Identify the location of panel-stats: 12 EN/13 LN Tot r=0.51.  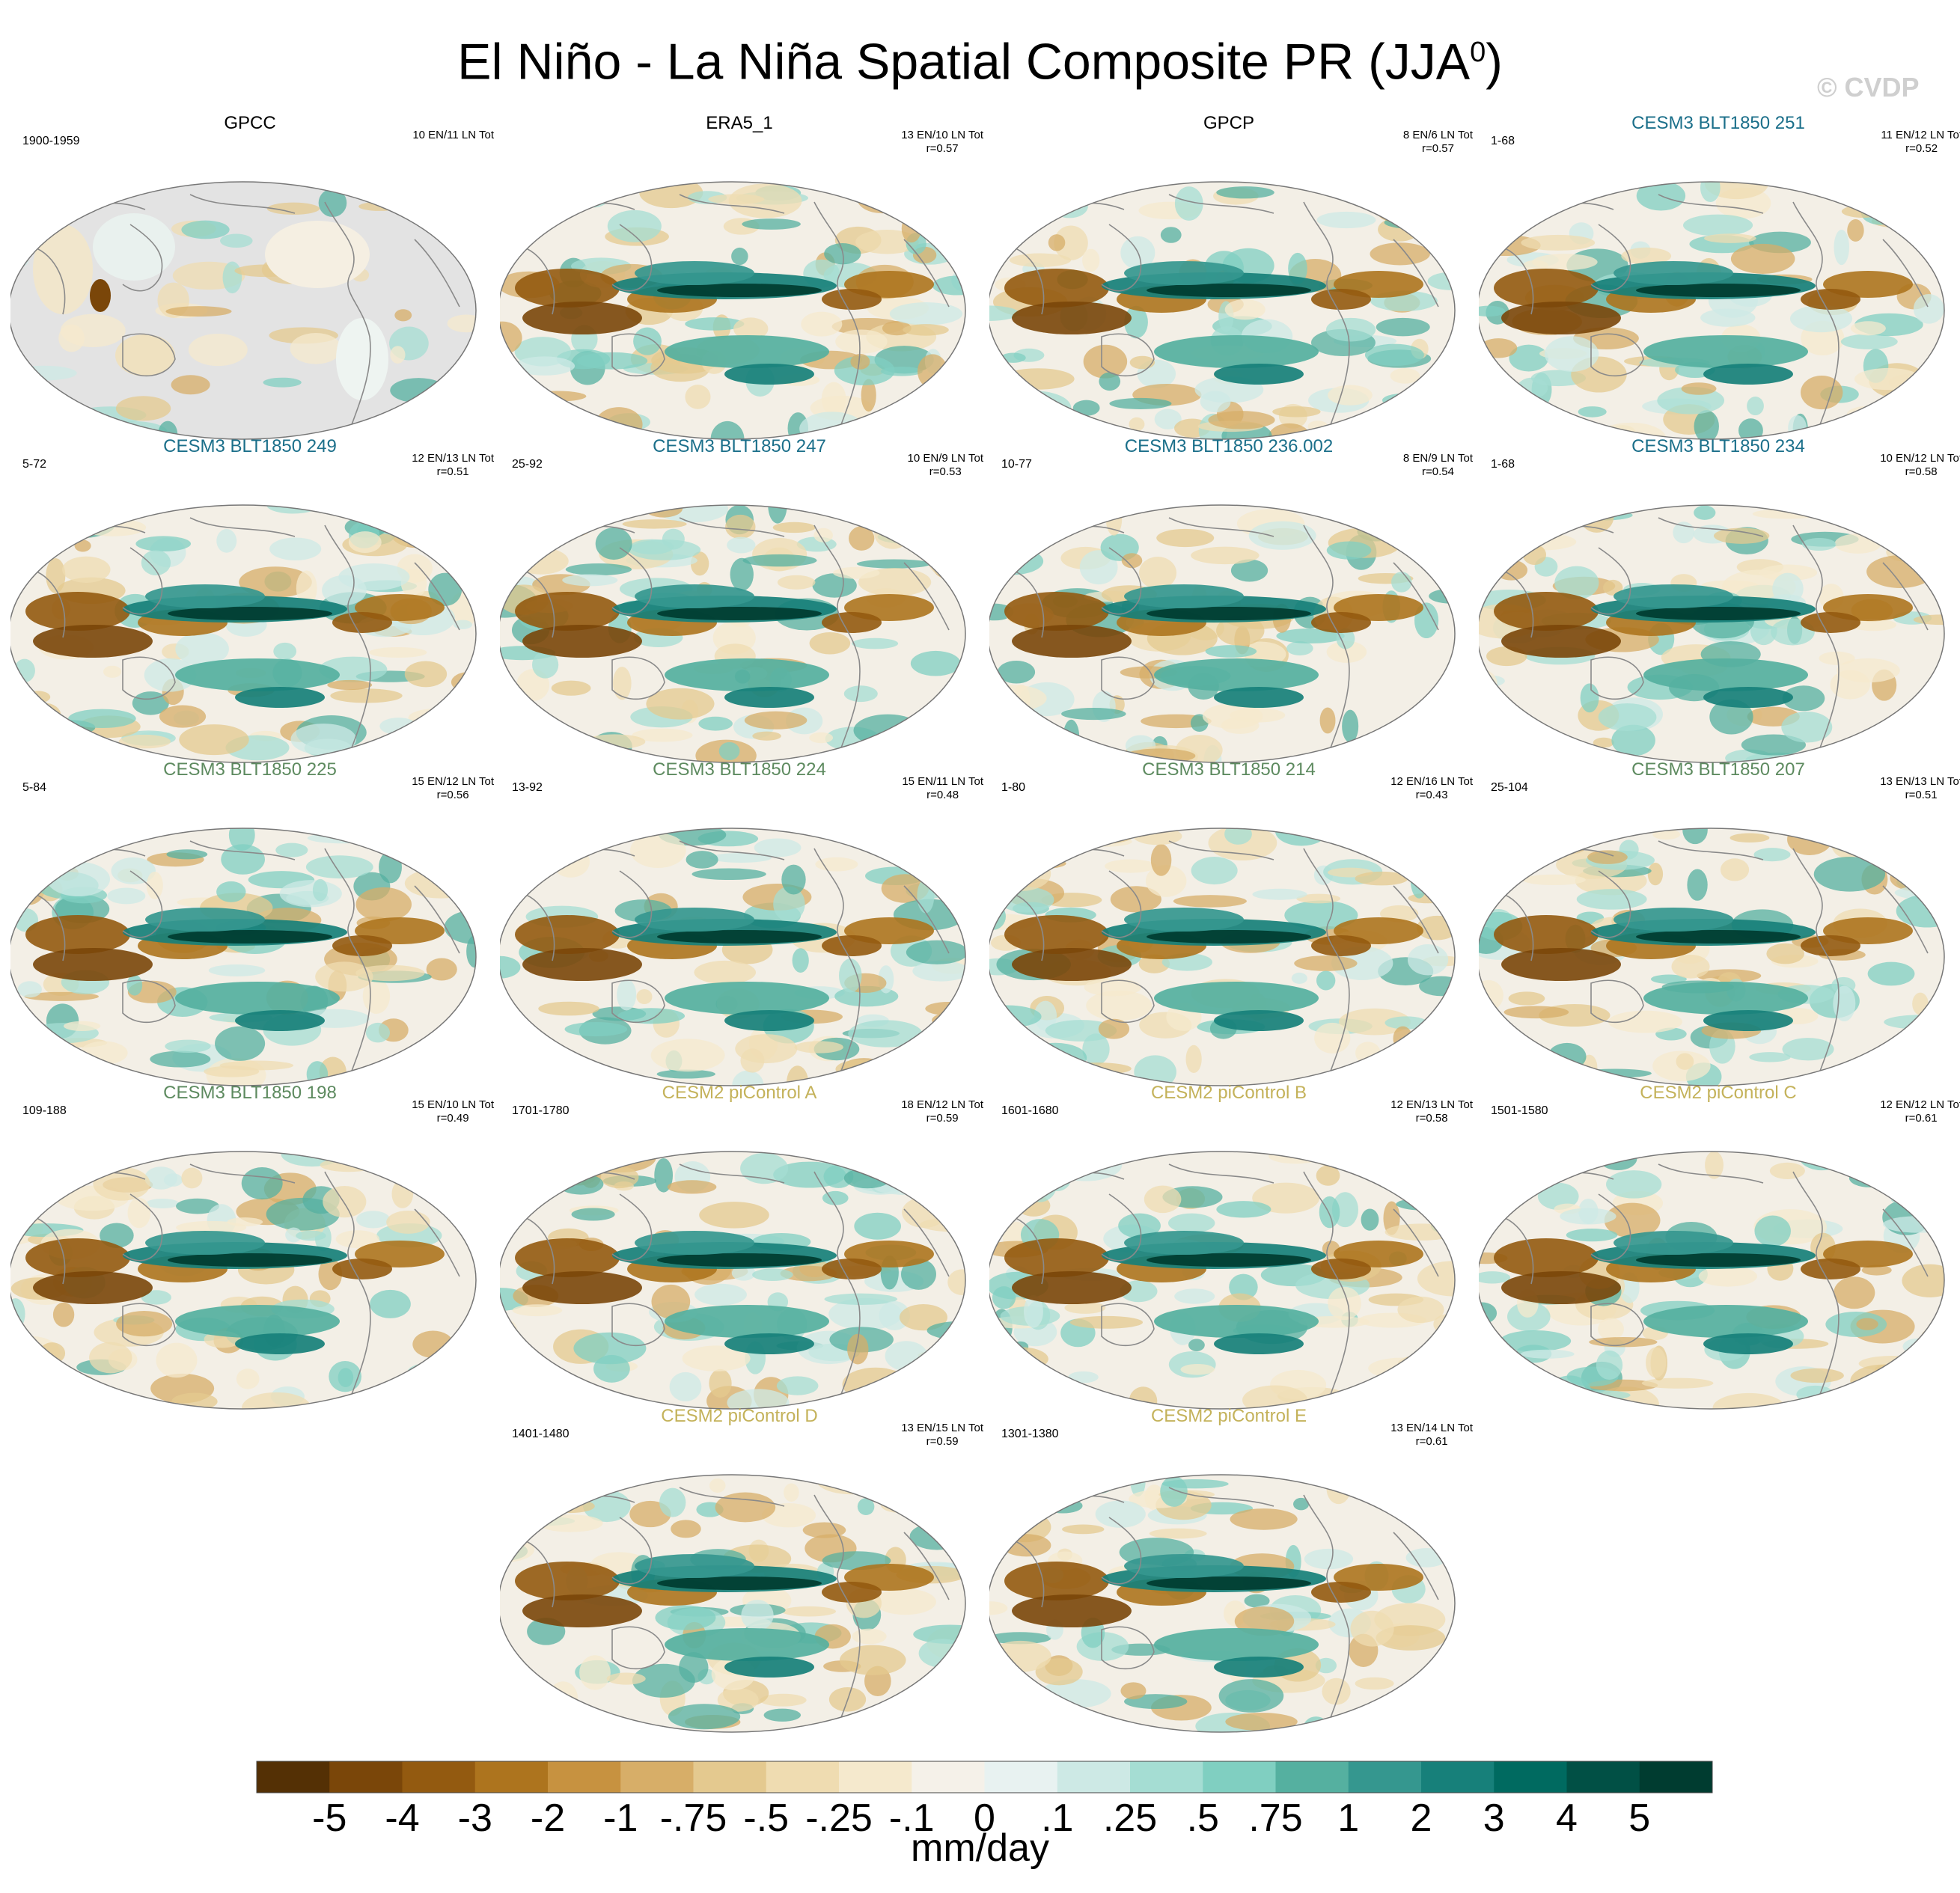
(453, 466).